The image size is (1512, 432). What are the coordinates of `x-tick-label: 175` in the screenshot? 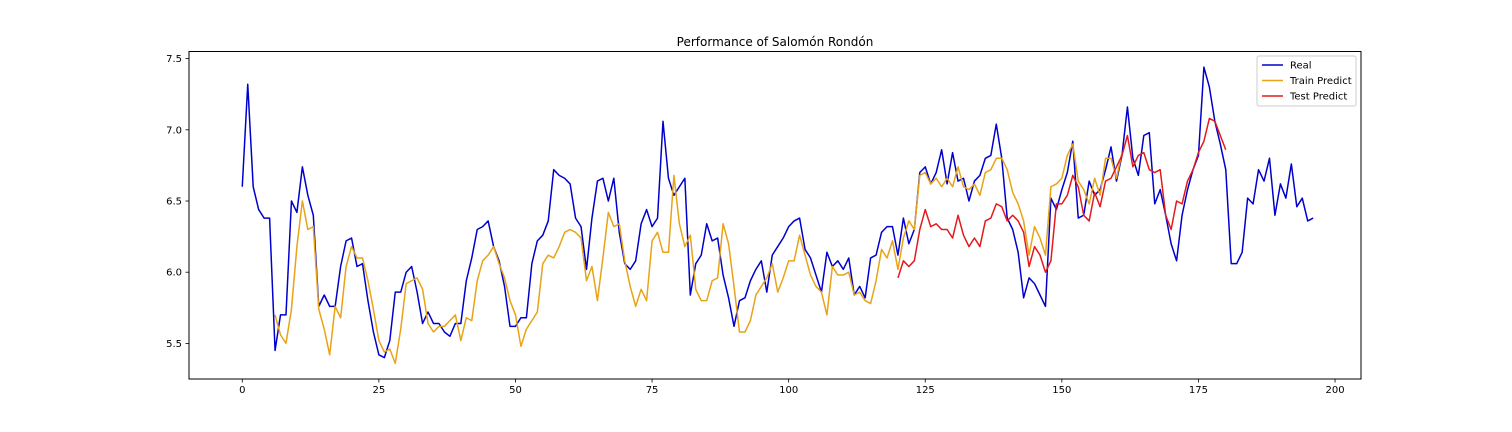 It's located at (1198, 390).